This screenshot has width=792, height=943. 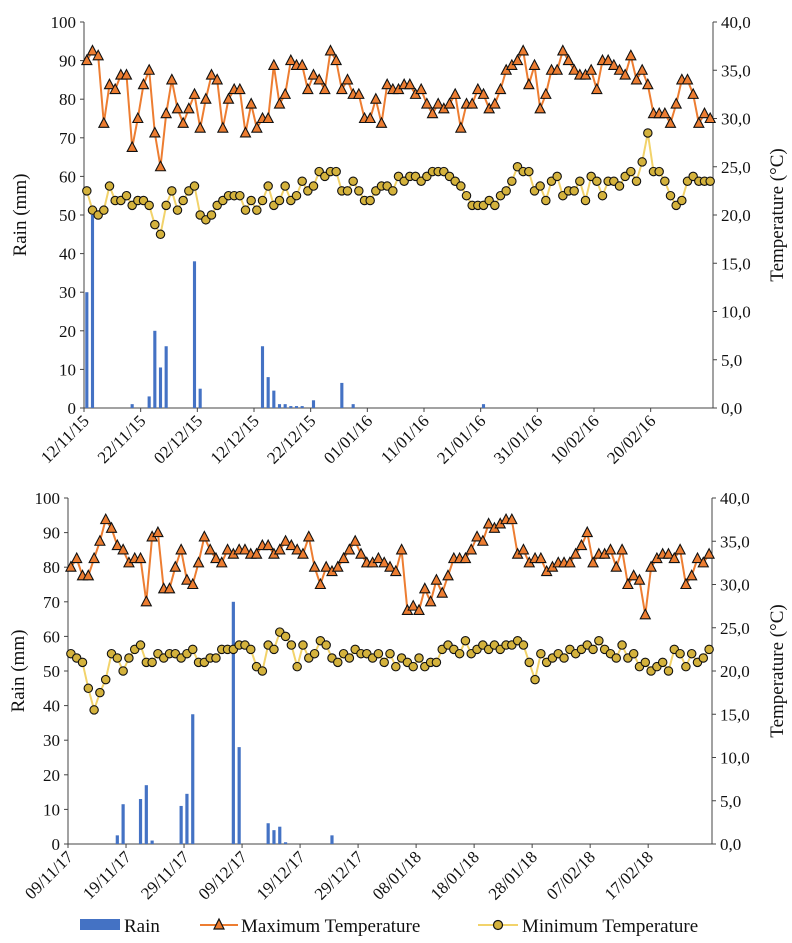 I want to click on left-tick-label: 100, so click(x=64, y=22).